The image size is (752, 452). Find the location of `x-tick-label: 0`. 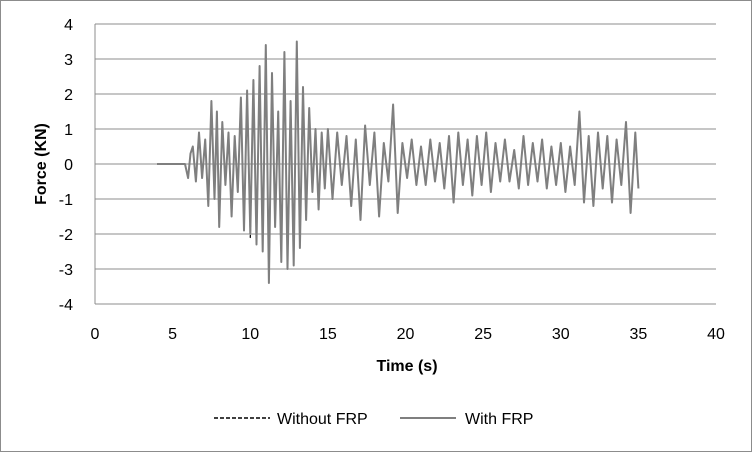

x-tick-label: 0 is located at coordinates (95, 334).